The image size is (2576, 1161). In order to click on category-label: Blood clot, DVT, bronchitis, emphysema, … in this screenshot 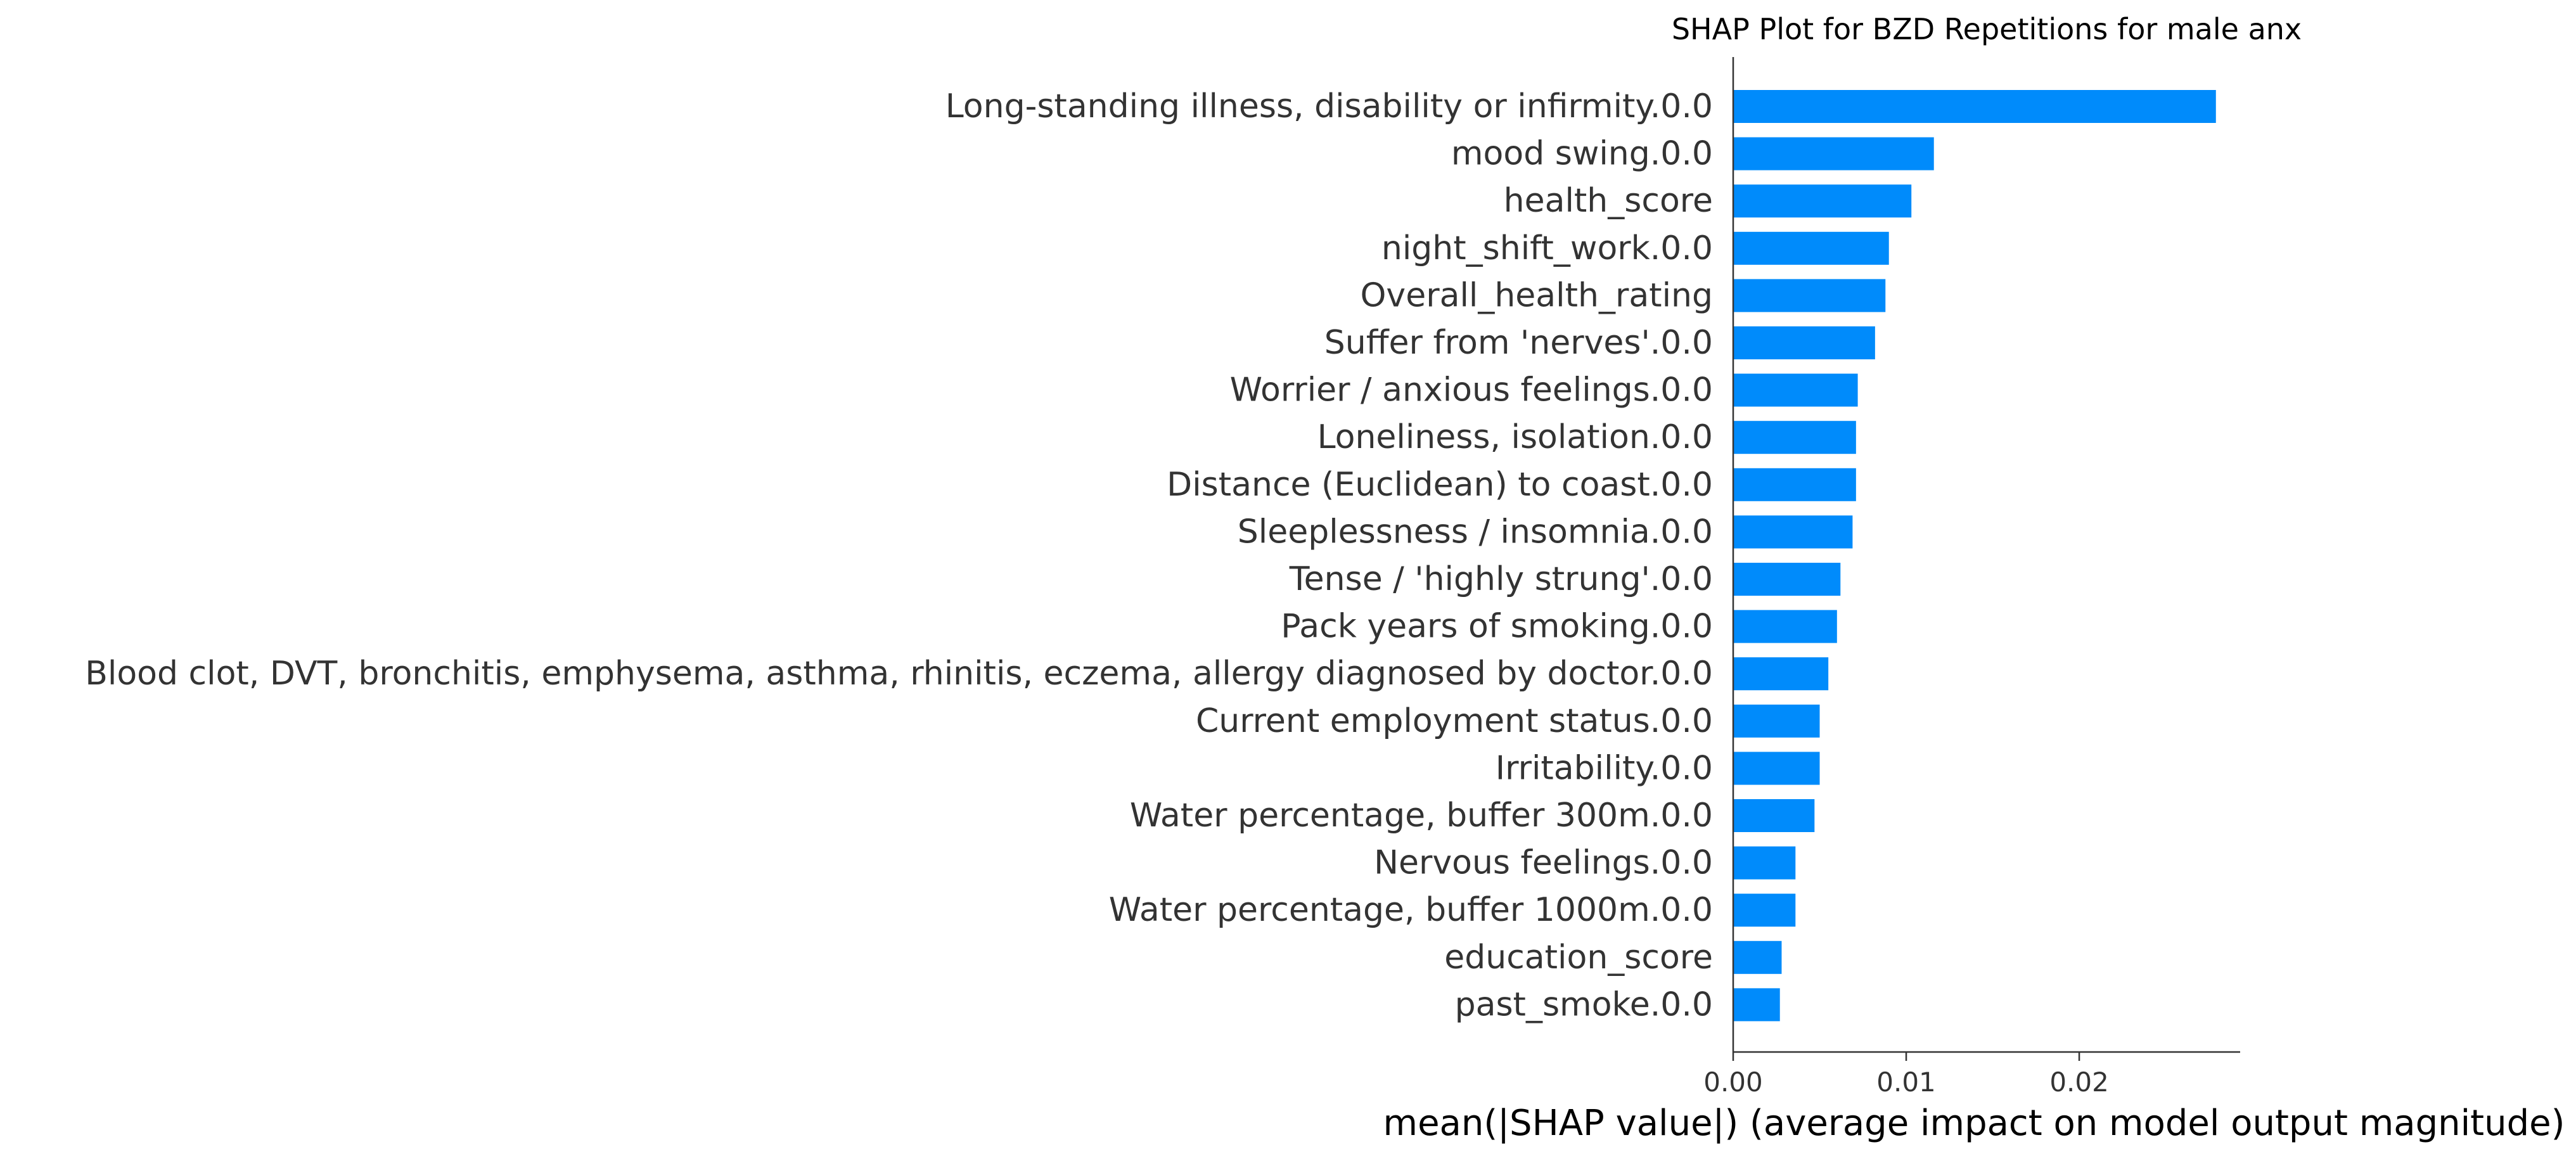, I will do `click(899, 674)`.